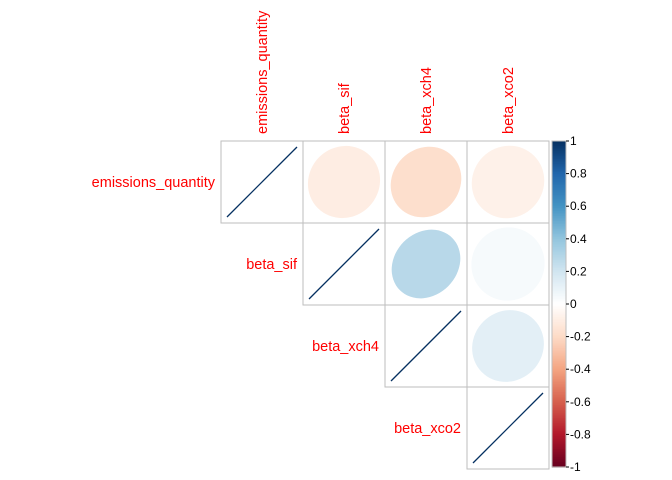 The width and height of the screenshot is (672, 480). Describe the element at coordinates (578, 239) in the screenshot. I see `colorbar-tick-label: 0.4` at that location.